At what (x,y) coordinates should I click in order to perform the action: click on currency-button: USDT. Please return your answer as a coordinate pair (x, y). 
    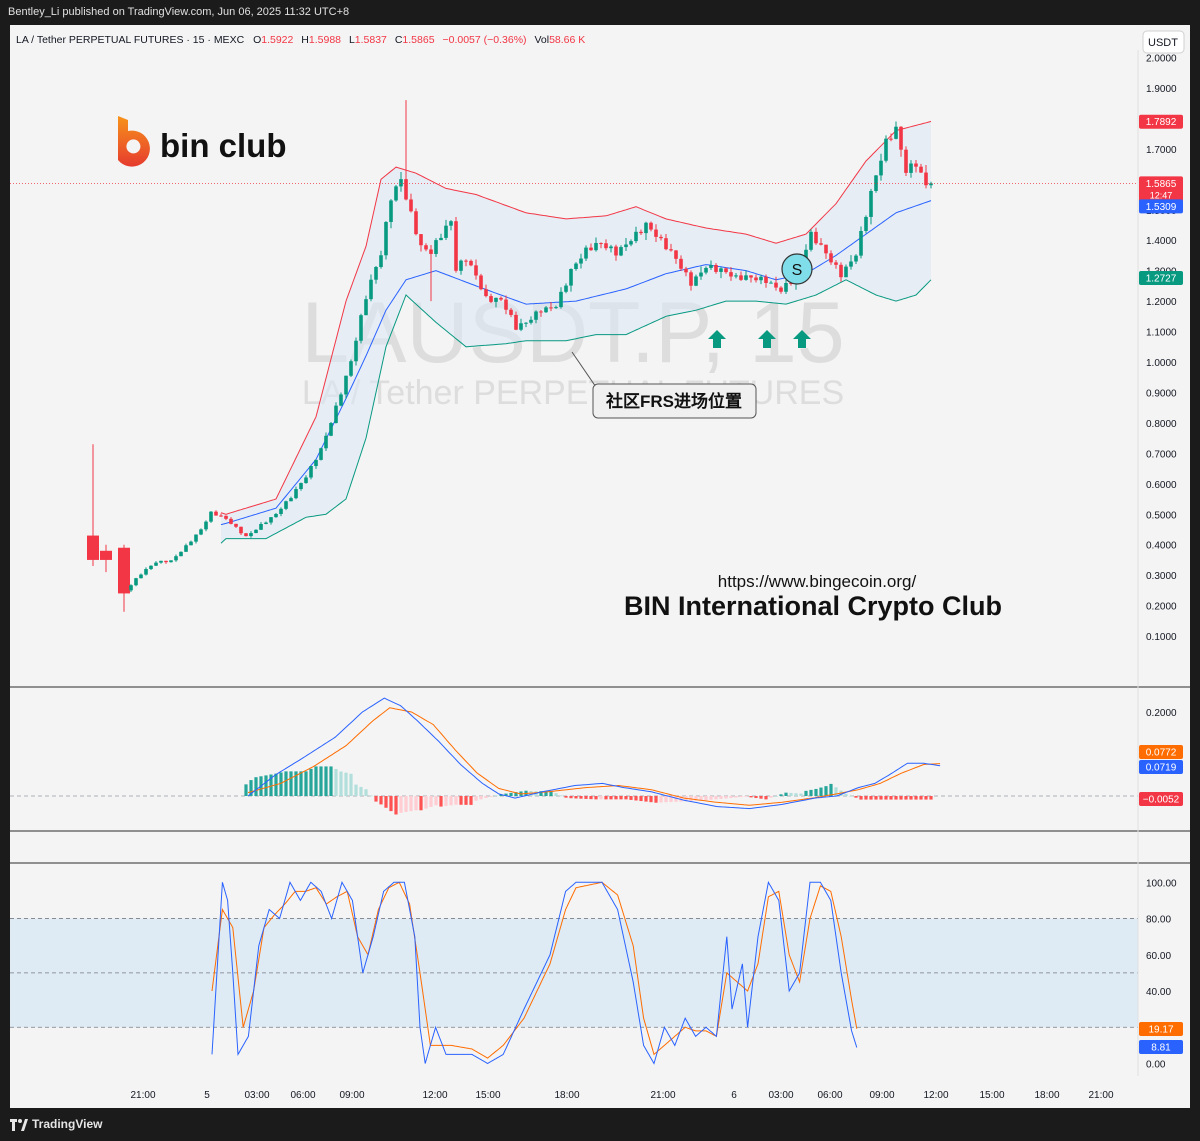
    Looking at the image, I should click on (1163, 42).